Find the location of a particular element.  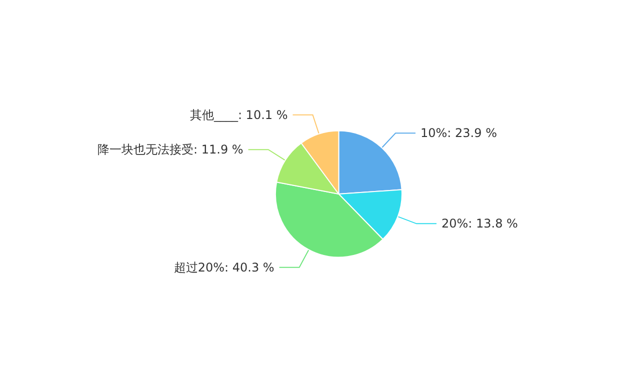

slice-label: 降一块也无法接受: 11.9 % is located at coordinates (171, 149).